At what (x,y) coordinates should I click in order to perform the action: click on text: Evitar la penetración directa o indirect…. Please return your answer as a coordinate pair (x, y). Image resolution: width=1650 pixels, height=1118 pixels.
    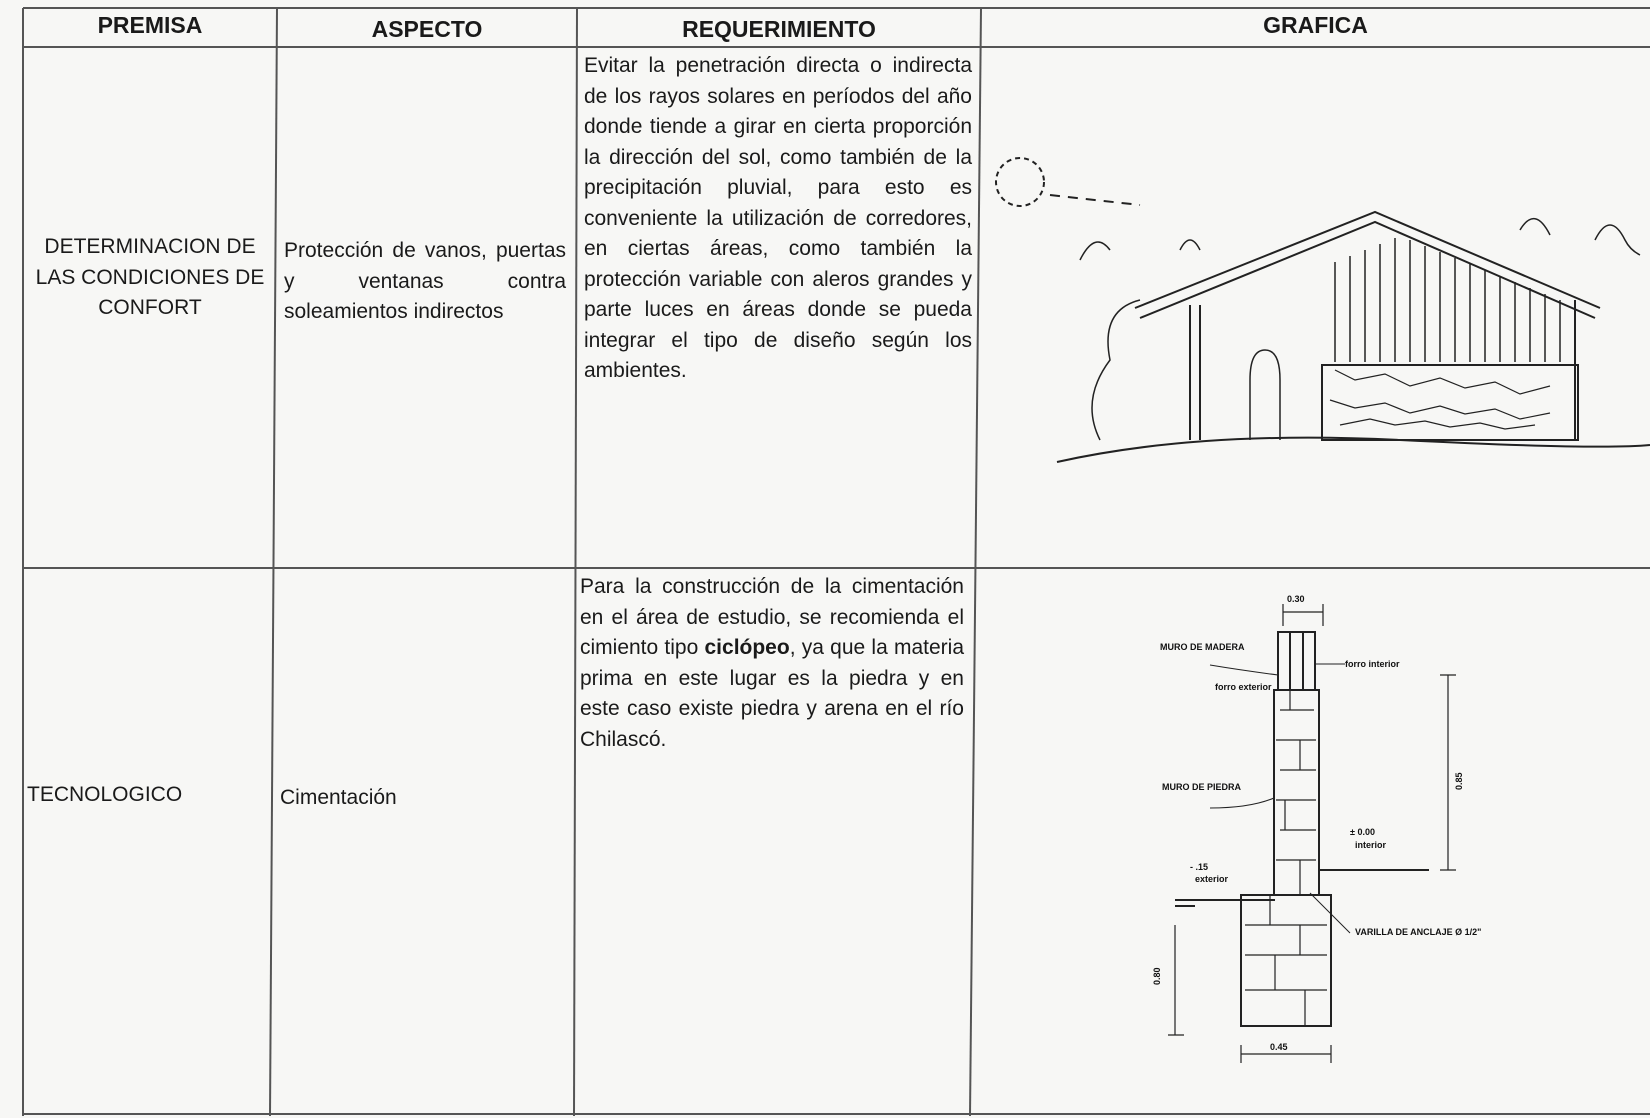
    Looking at the image, I should click on (778, 218).